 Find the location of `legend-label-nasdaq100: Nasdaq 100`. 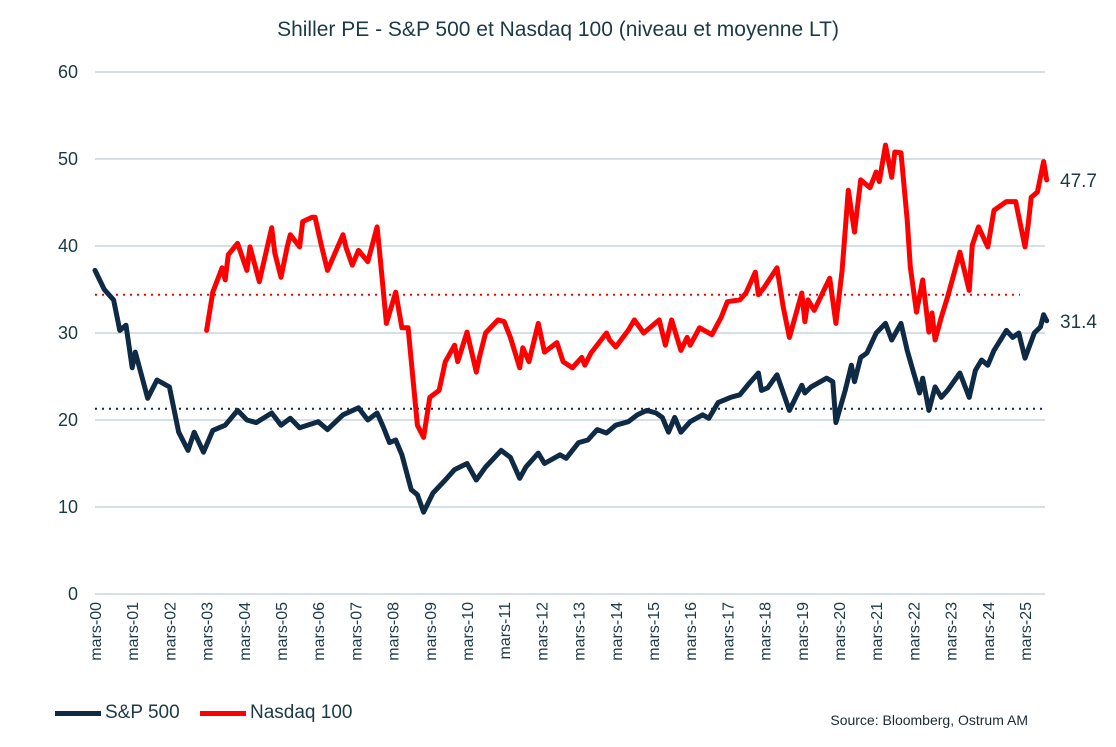

legend-label-nasdaq100: Nasdaq 100 is located at coordinates (301, 712).